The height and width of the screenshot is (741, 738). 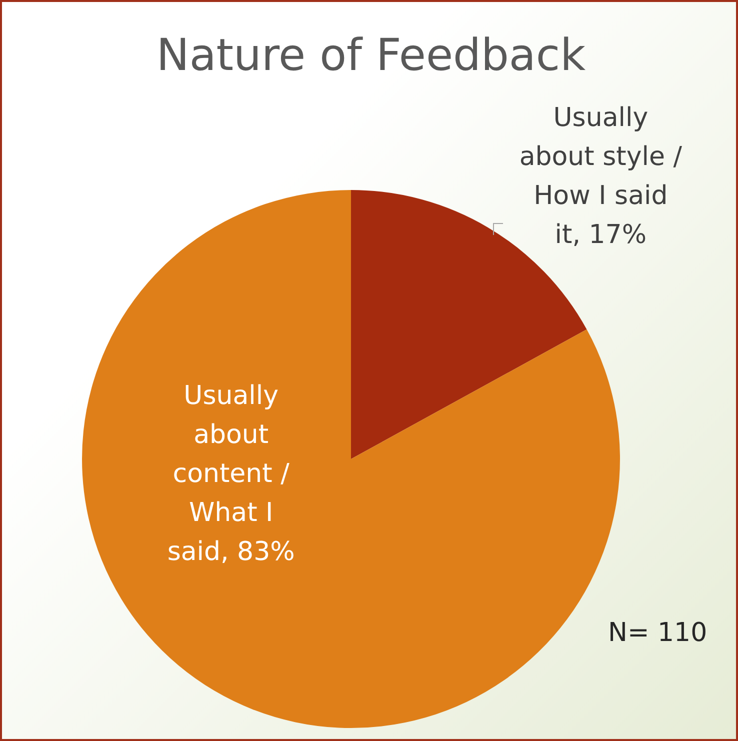 What do you see at coordinates (371, 55) in the screenshot?
I see `chart-title: Nature of Feedback` at bounding box center [371, 55].